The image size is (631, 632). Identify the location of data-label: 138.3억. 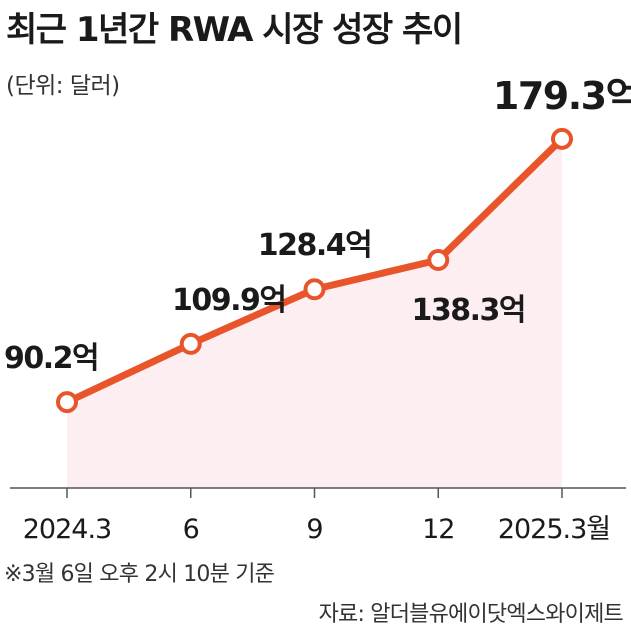
(469, 310).